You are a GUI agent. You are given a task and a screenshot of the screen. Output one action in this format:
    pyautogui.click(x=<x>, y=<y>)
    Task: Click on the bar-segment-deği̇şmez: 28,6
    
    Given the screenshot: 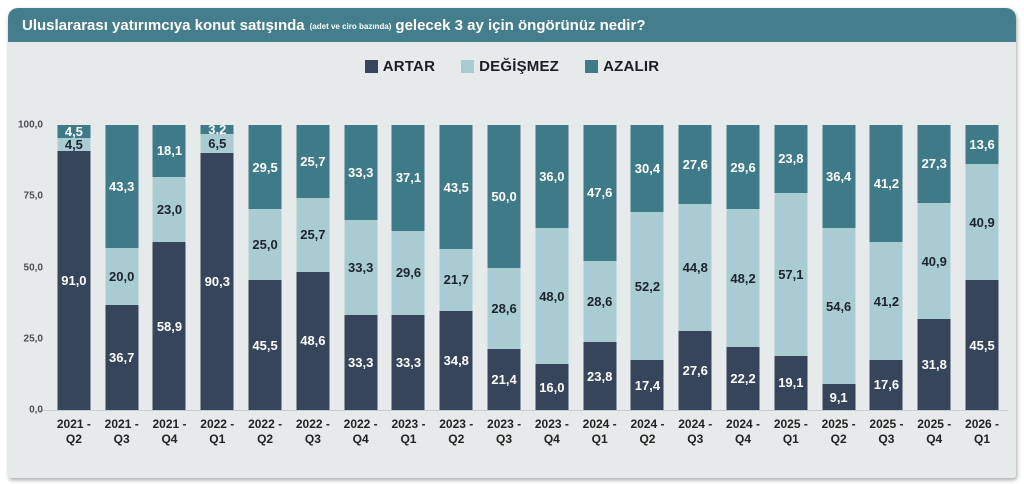 What is the action you would take?
    pyautogui.click(x=504, y=308)
    